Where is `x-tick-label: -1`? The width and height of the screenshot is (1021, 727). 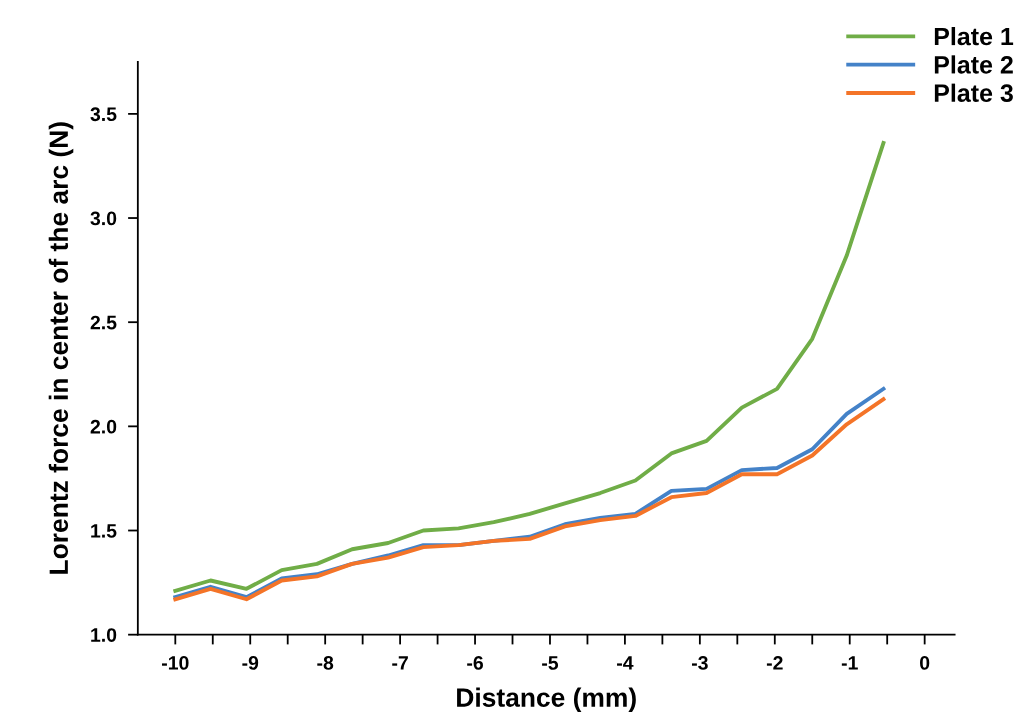
x-tick-label: -1 is located at coordinates (849, 663).